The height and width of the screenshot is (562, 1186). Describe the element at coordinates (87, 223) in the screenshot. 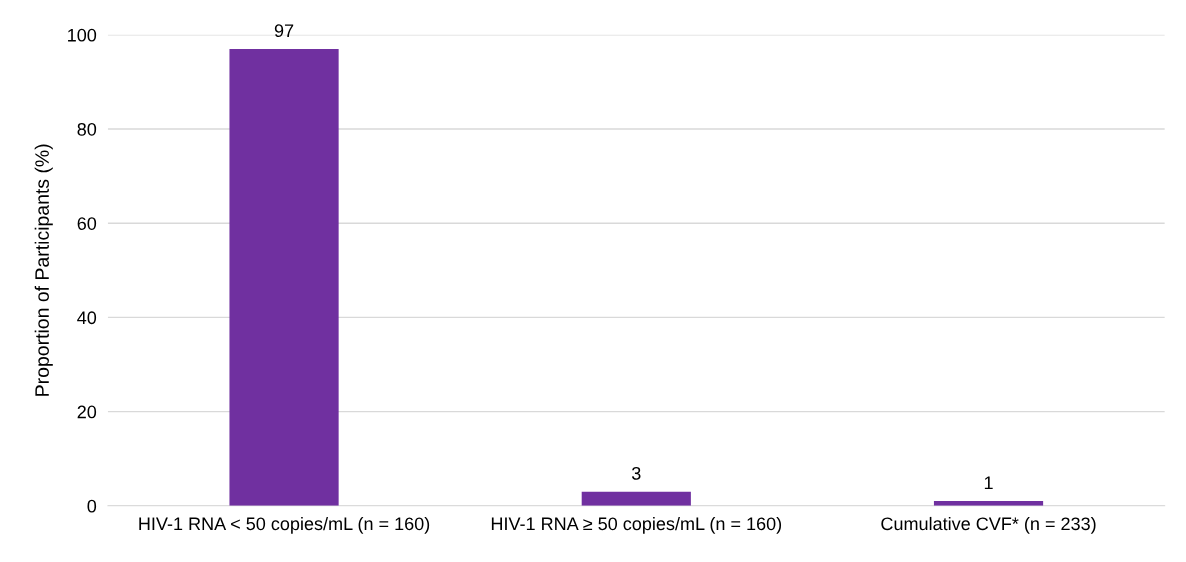

I see `y-tick-label: 60` at that location.